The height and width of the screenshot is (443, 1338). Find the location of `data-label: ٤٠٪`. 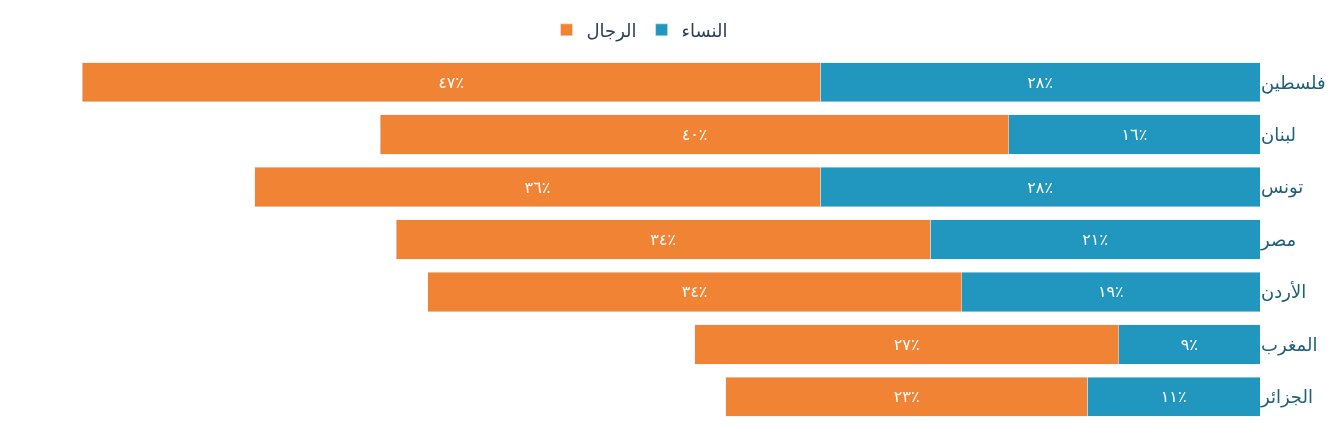

data-label: ٤٠٪ is located at coordinates (694, 135).